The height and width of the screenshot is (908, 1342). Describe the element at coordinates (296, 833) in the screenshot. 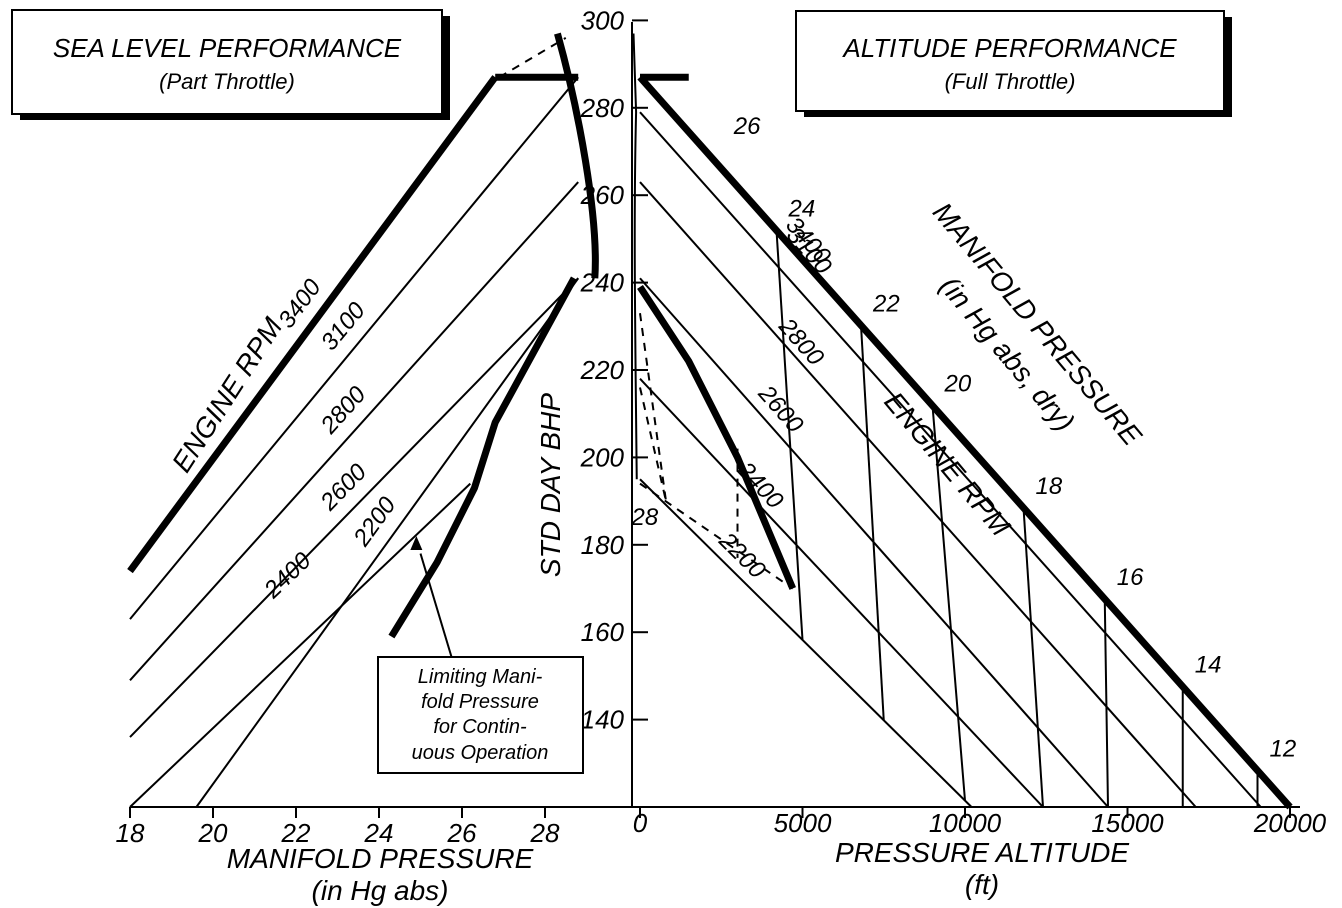

I see `left-x-tick-label: 22` at that location.